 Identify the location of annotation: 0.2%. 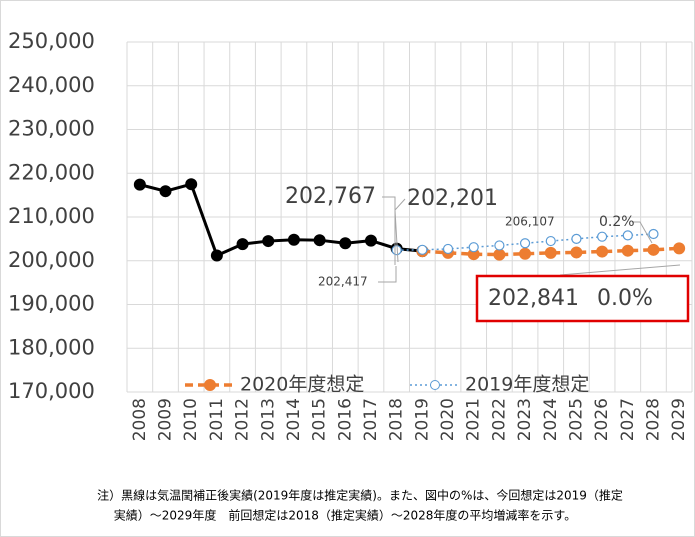
(617, 222).